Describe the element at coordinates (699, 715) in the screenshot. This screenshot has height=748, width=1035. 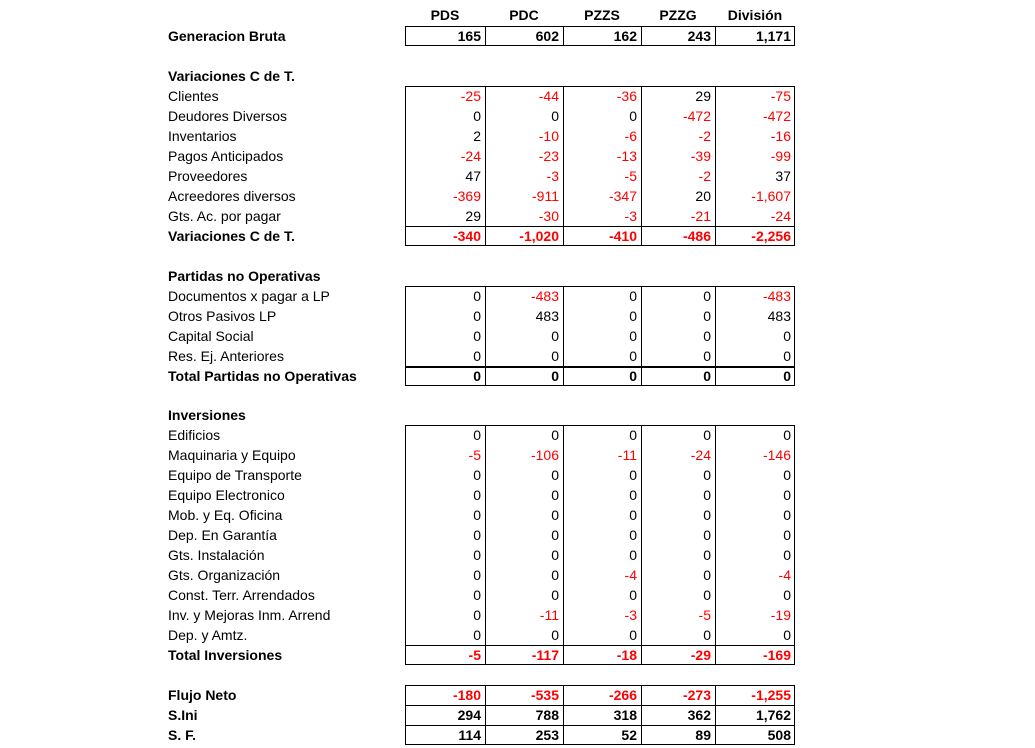
I see `cell: 362` at that location.